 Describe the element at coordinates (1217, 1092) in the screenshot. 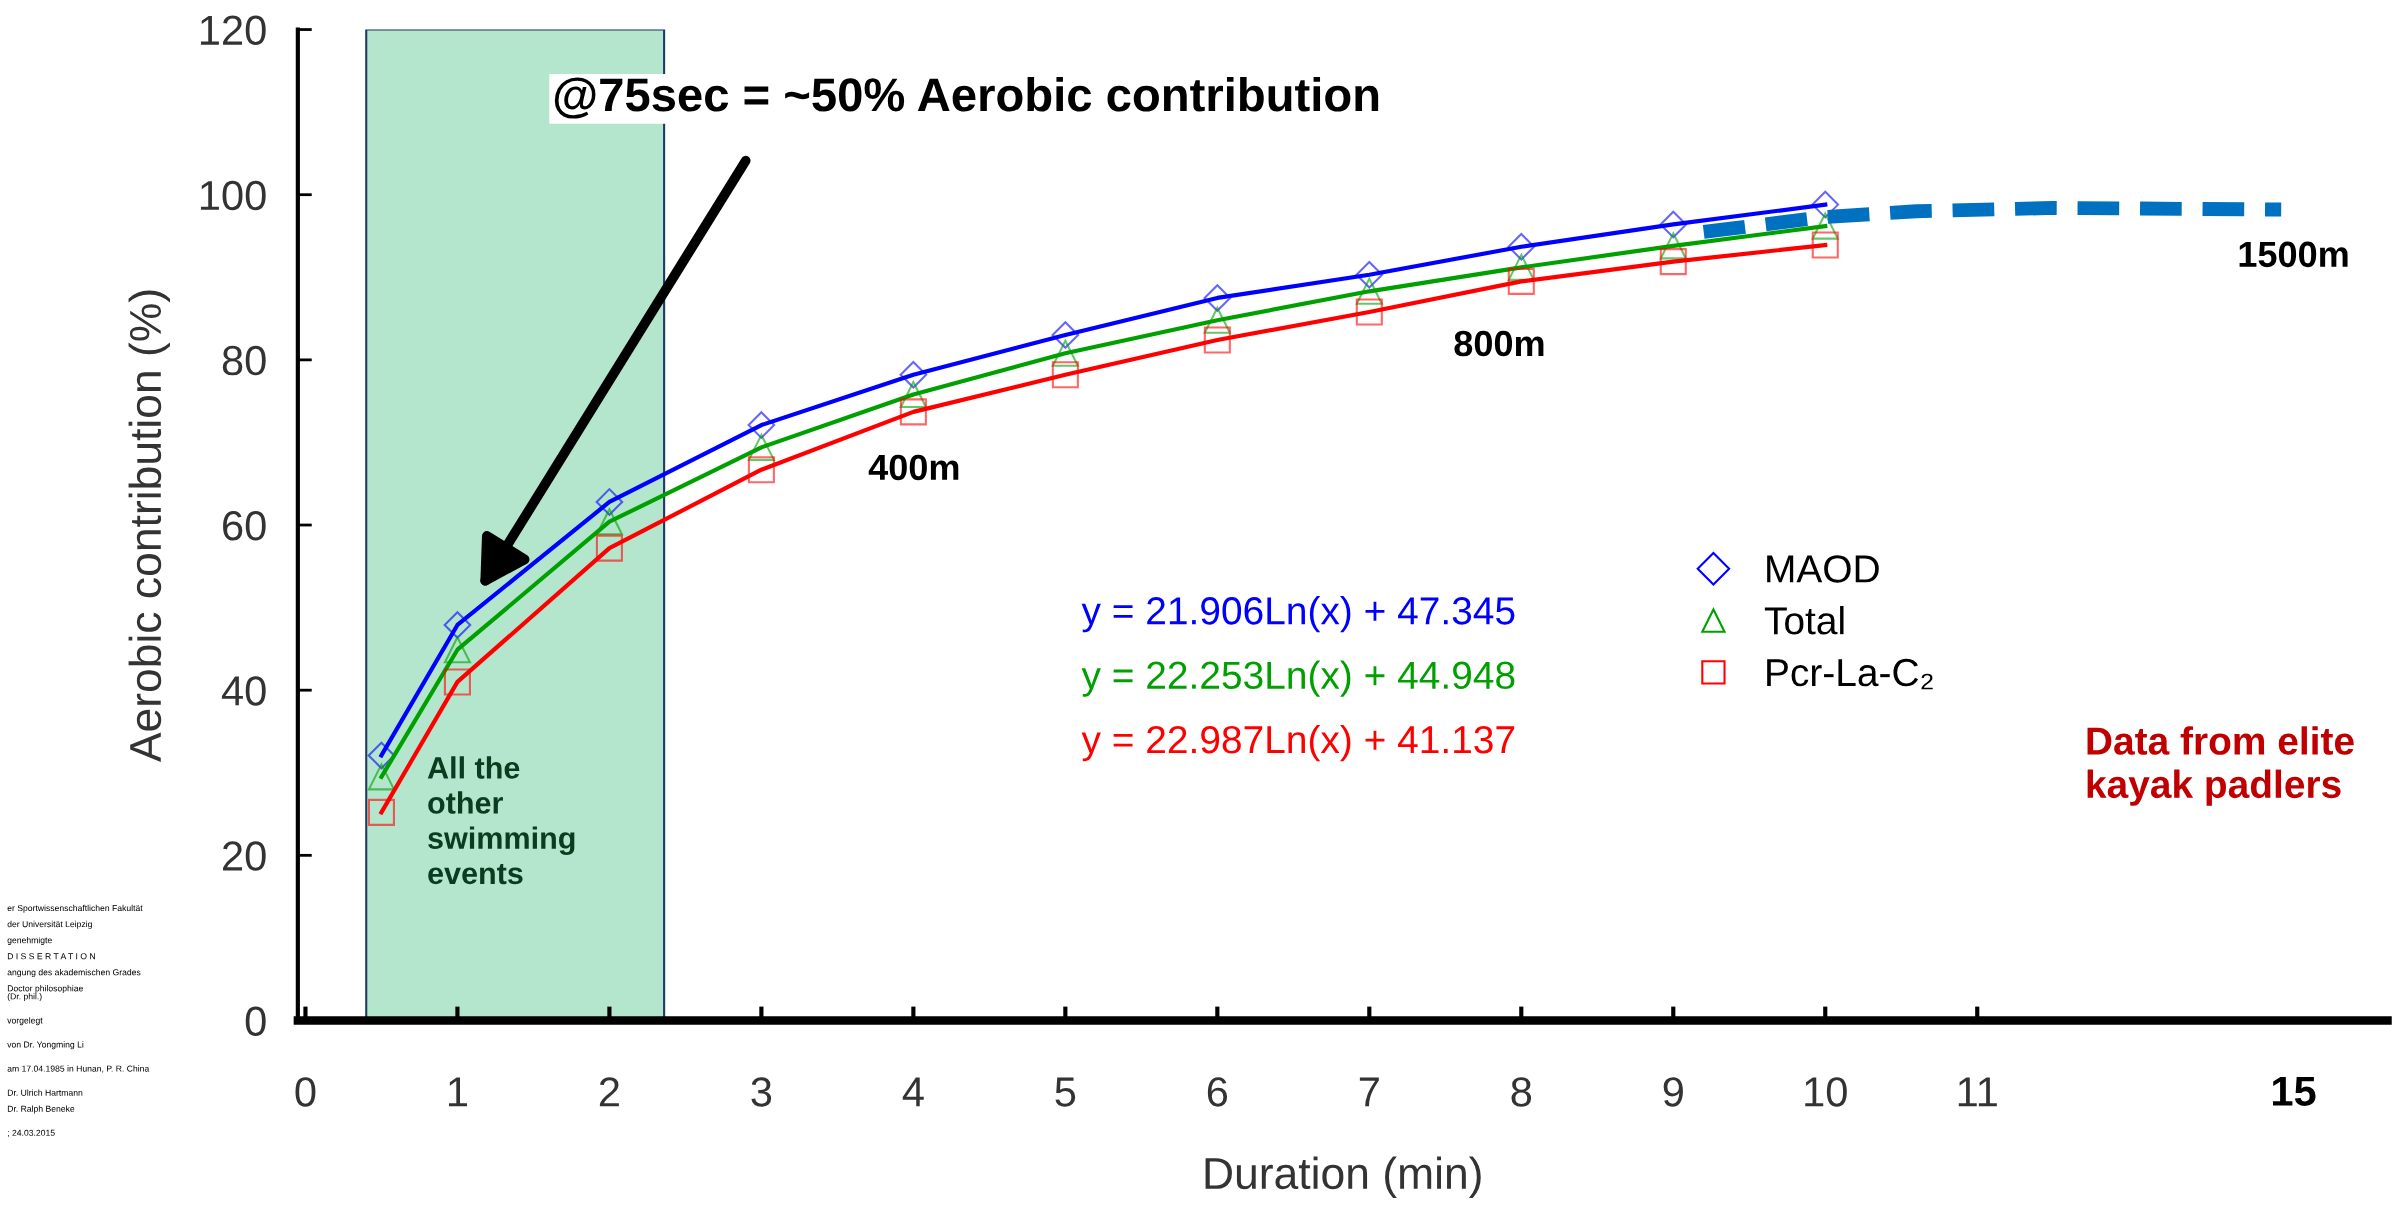

I see `x-tick-label: 6` at that location.